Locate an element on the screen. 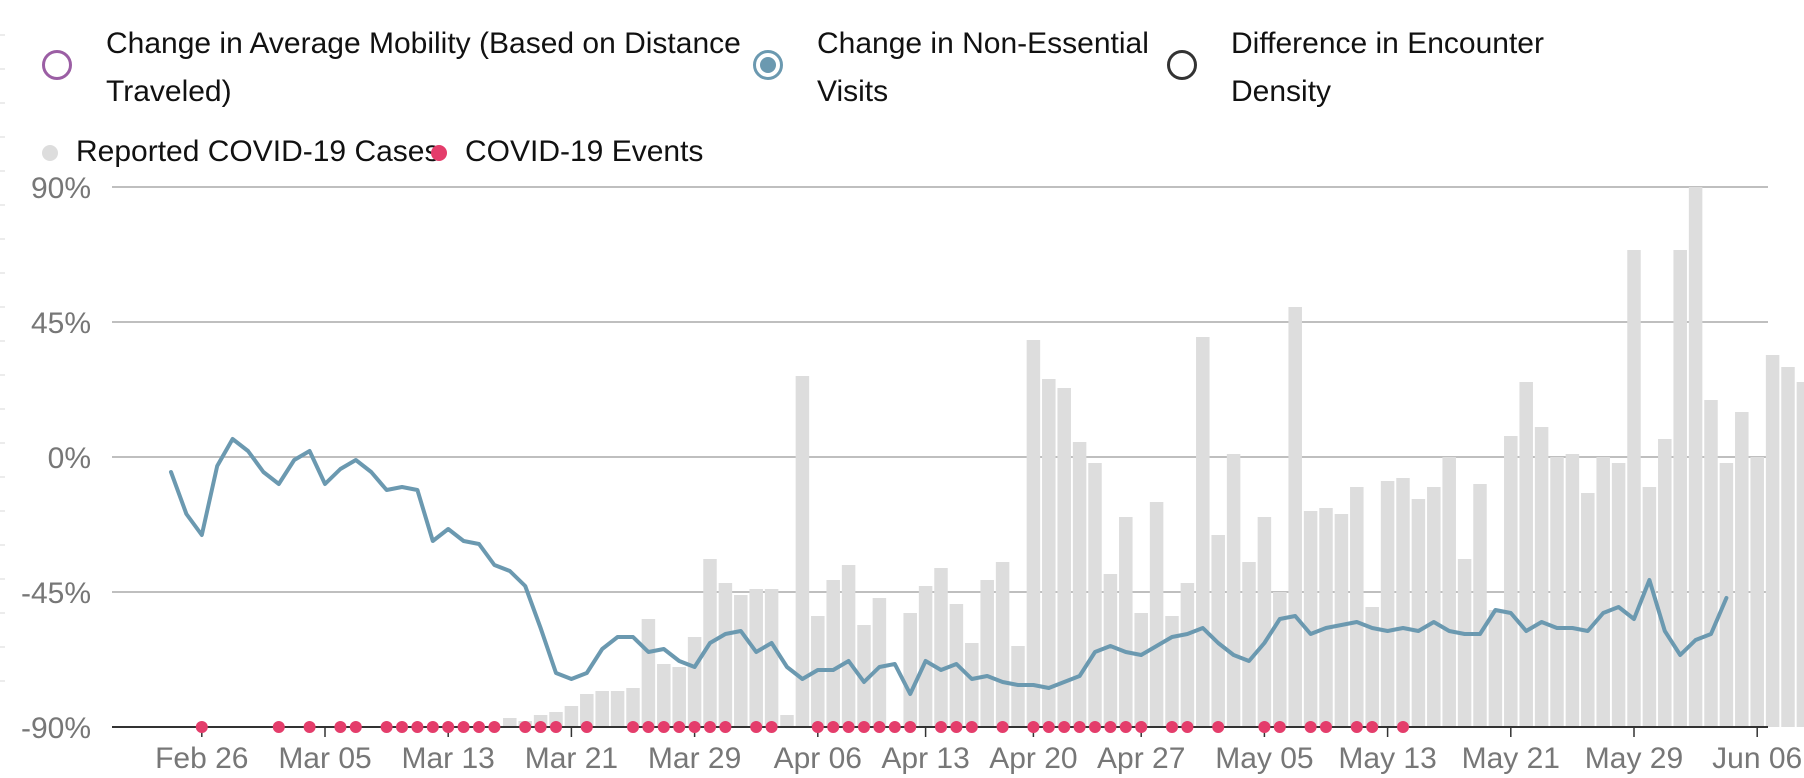 This screenshot has width=1804, height=778. y-tick-label: 90% is located at coordinates (61, 188).